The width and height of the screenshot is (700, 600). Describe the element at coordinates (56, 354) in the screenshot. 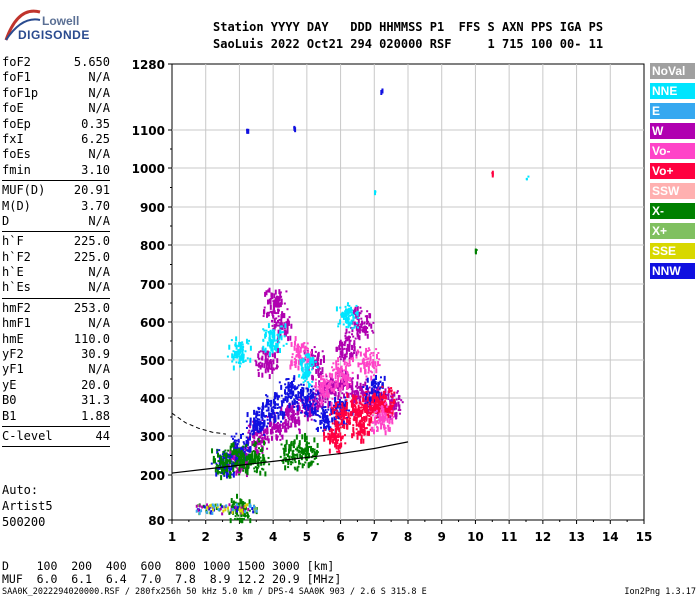

I see `param-row: yF2 30.9` at that location.